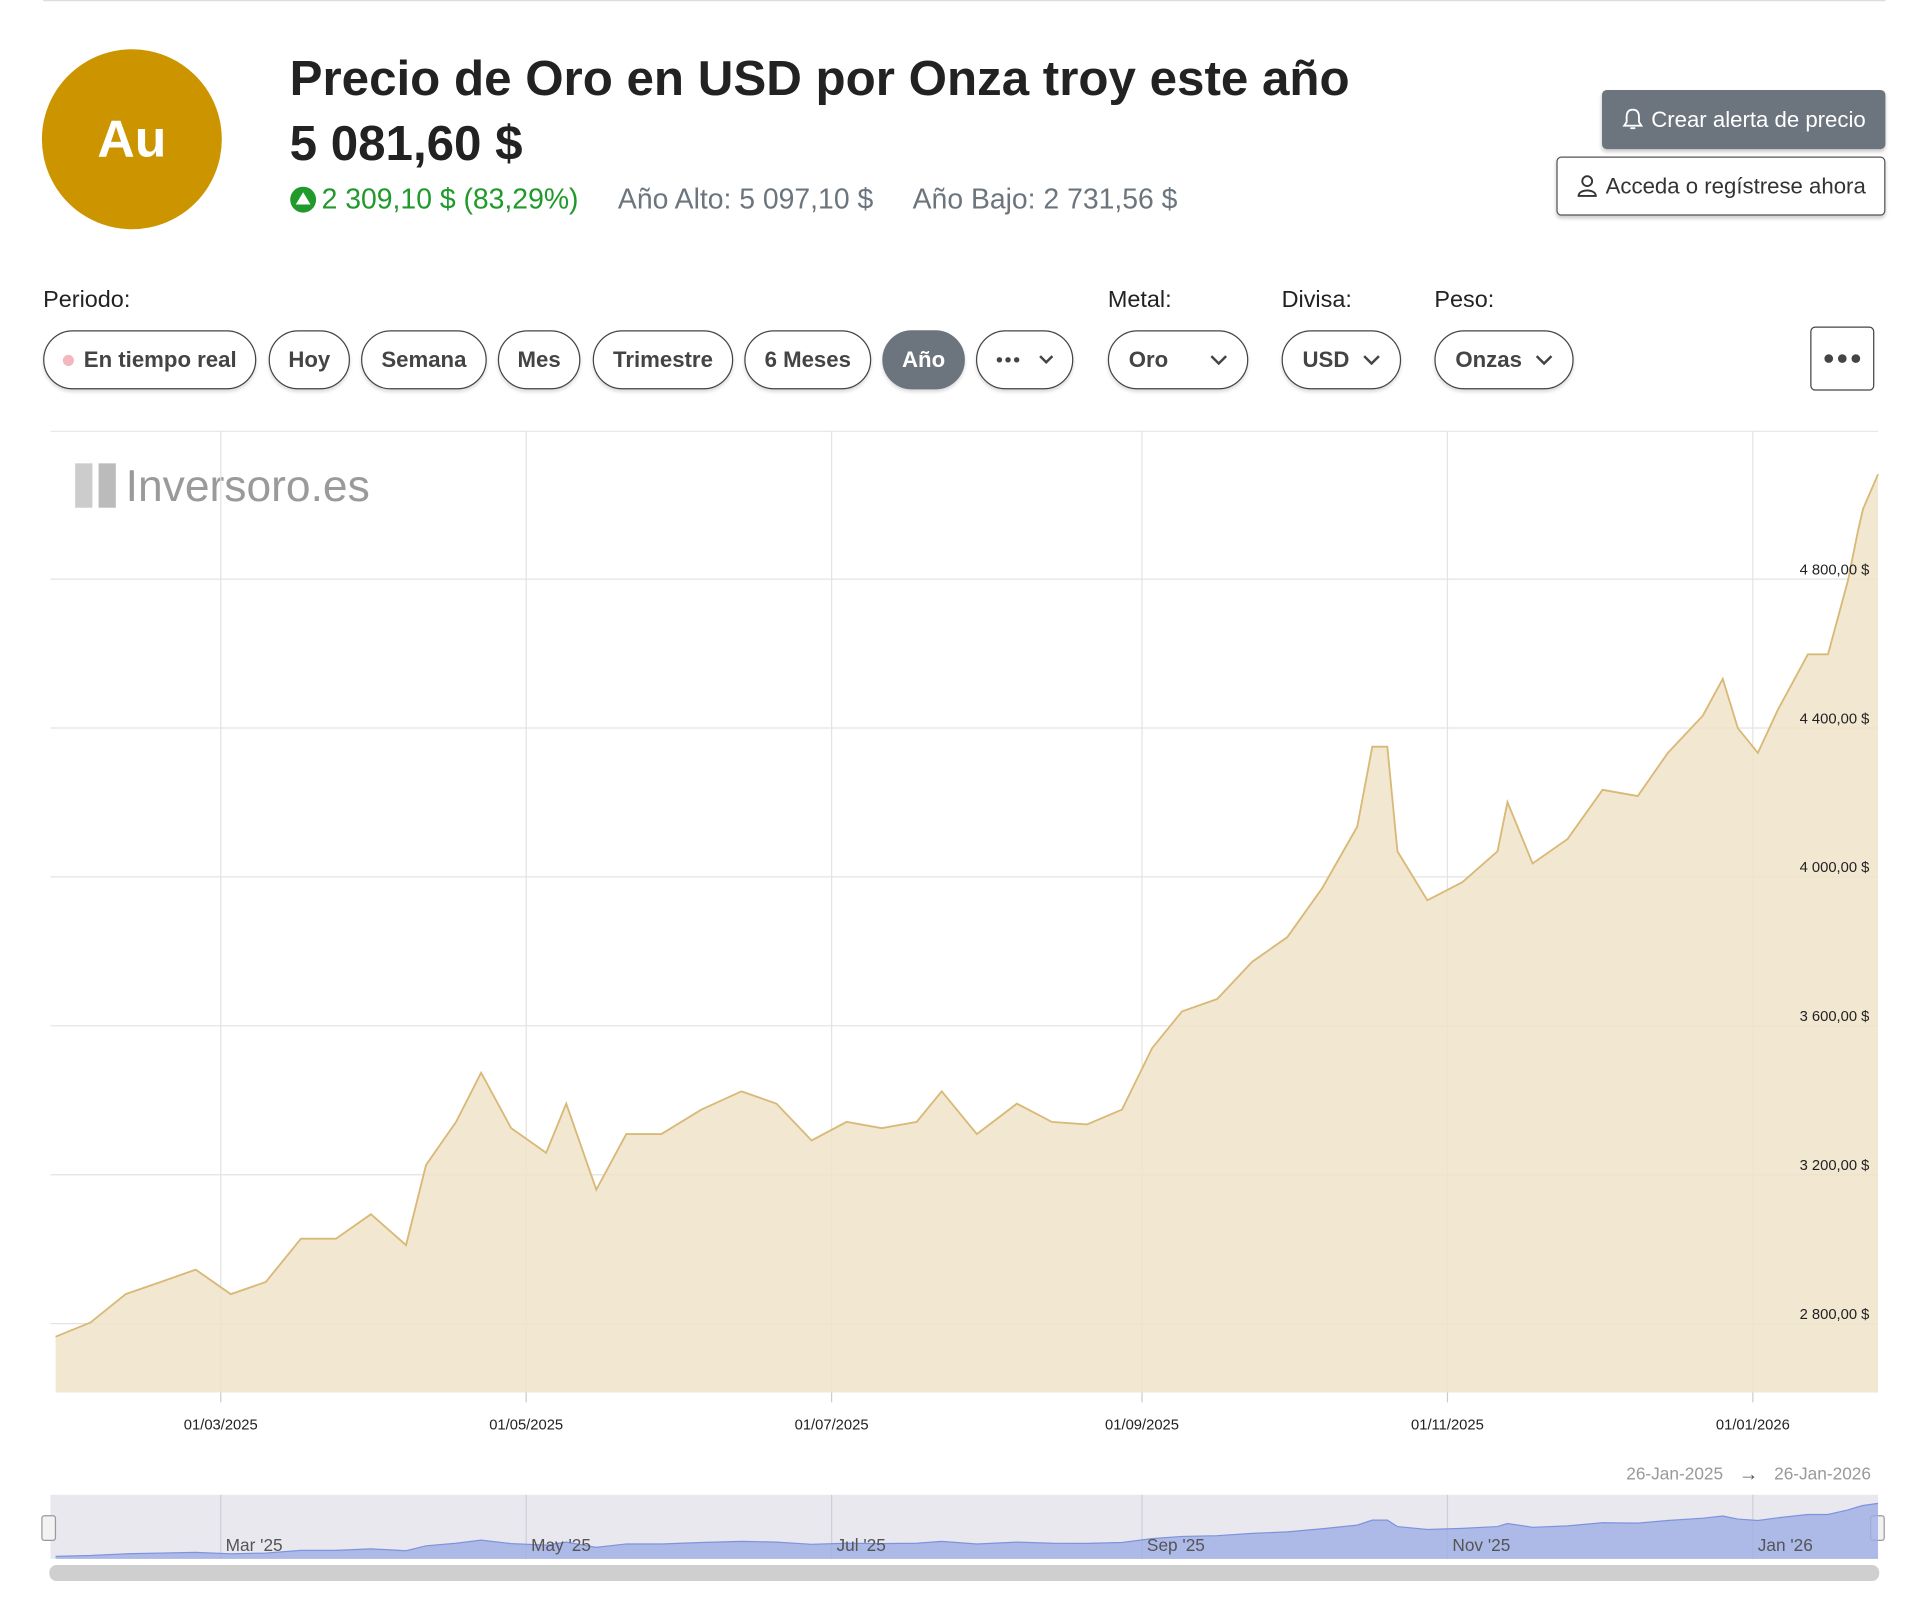 The height and width of the screenshot is (1602, 1920). I want to click on currency-label: Divisa:, so click(1316, 300).